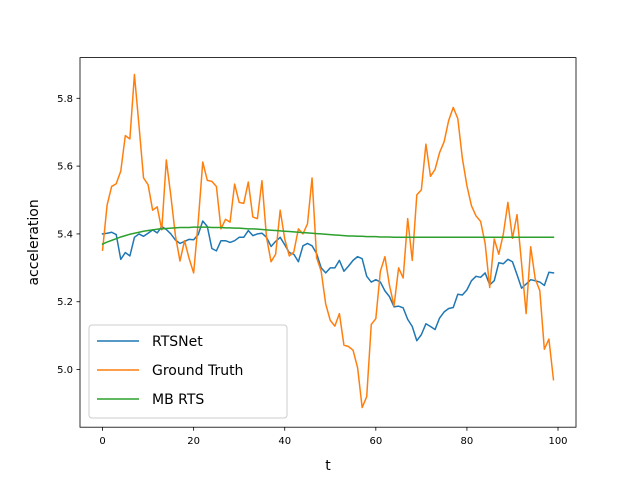 Image resolution: width=640 pixels, height=480 pixels. What do you see at coordinates (375, 441) in the screenshot?
I see `x-tick-label: 60` at bounding box center [375, 441].